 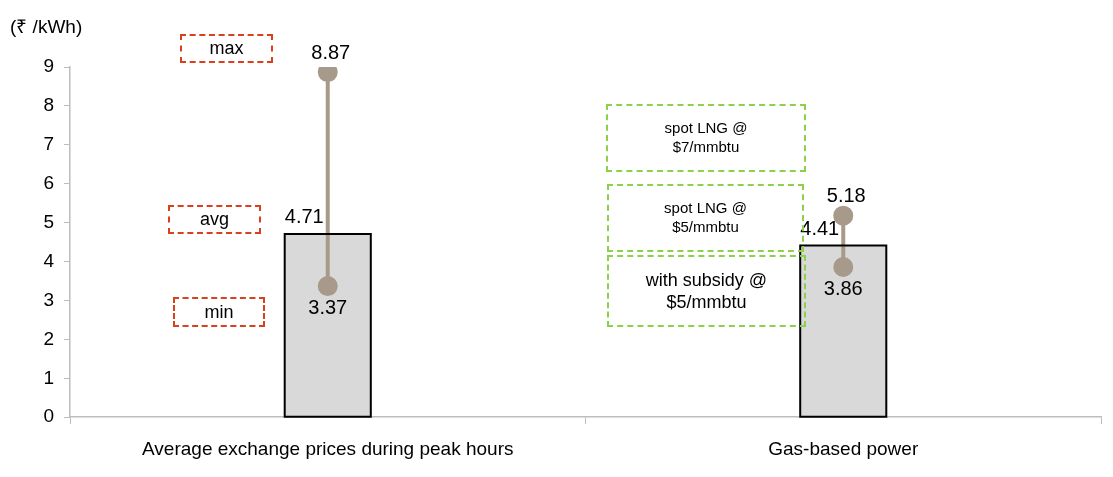 What do you see at coordinates (46, 27) in the screenshot?
I see `y-axis-title: (₹ /kWh)` at bounding box center [46, 27].